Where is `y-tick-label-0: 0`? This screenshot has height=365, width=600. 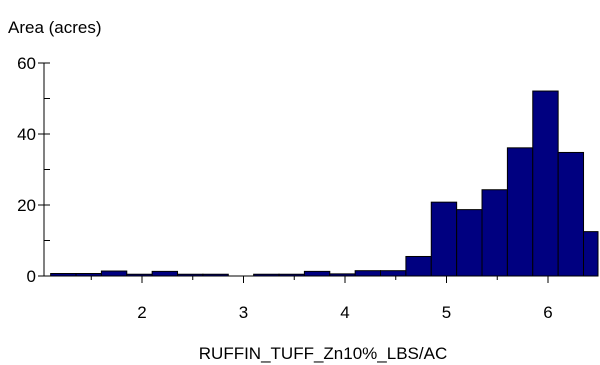 y-tick-label-0: 0 is located at coordinates (31, 276).